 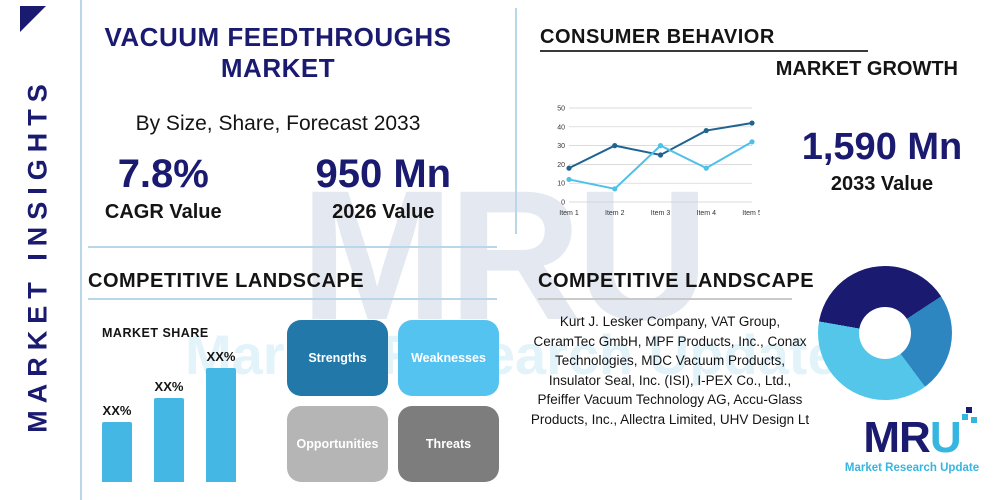 What do you see at coordinates (163, 212) in the screenshot?
I see `cagr-label: CAGR Value` at bounding box center [163, 212].